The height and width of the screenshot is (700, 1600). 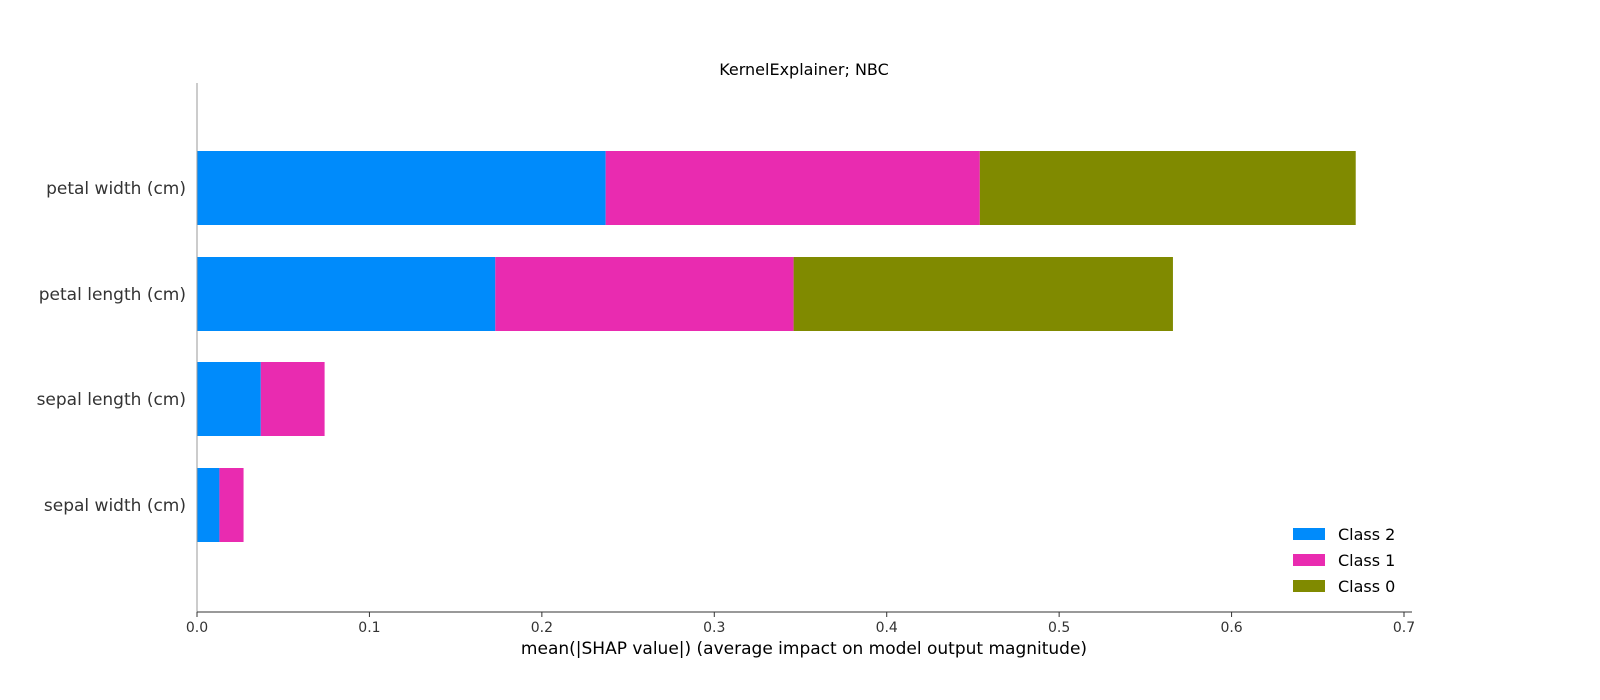 What do you see at coordinates (800, 624) in the screenshot?
I see `x-ticks: 0.0 0.1 0.2 0.3 0.4 0.5 0.6 0.7` at bounding box center [800, 624].